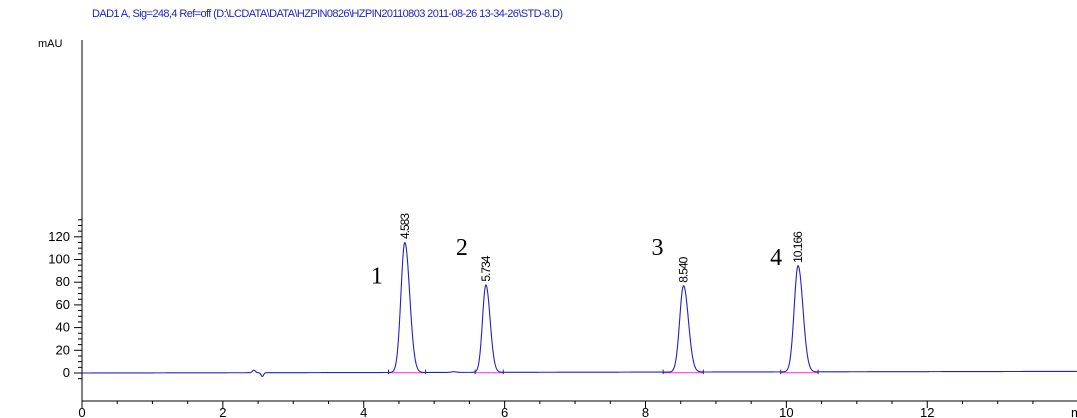 This screenshot has width=1077, height=418. Describe the element at coordinates (63, 304) in the screenshot. I see `y-tick-label: 60` at that location.